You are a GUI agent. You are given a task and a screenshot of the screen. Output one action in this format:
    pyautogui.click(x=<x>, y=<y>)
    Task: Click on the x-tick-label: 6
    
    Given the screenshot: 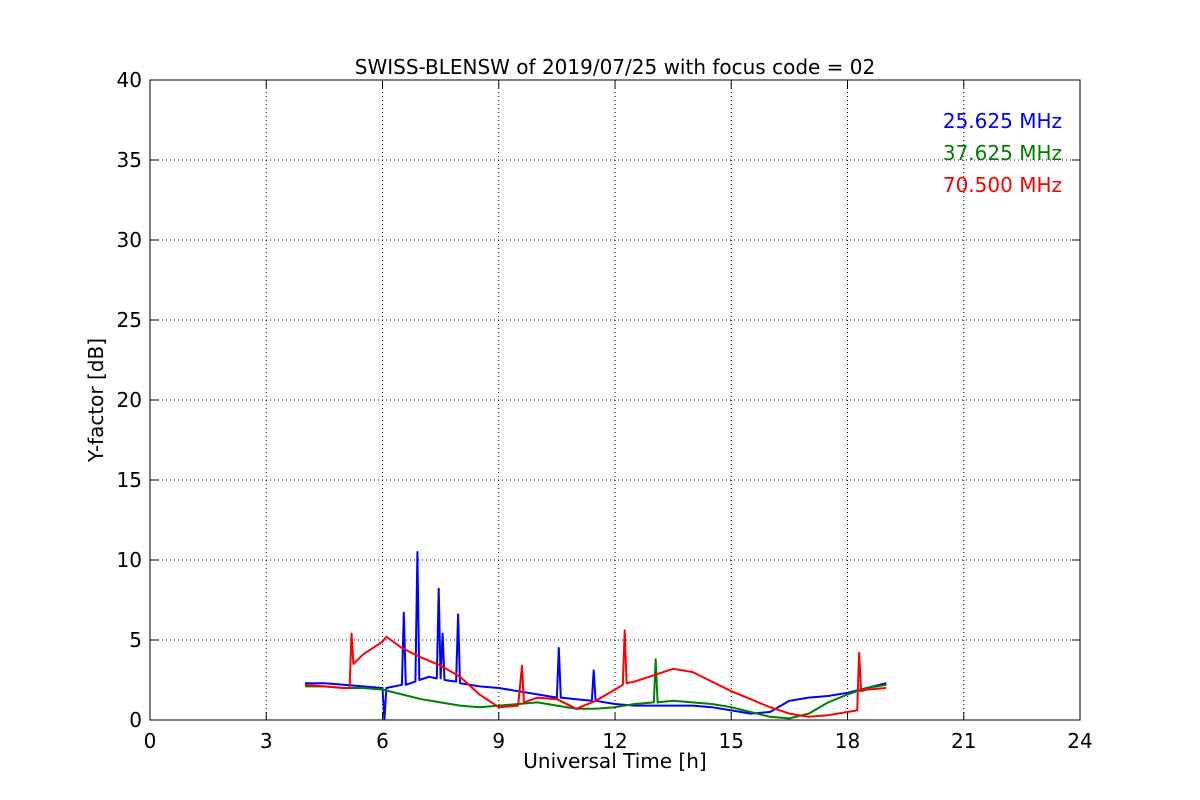 What is the action you would take?
    pyautogui.click(x=382, y=741)
    